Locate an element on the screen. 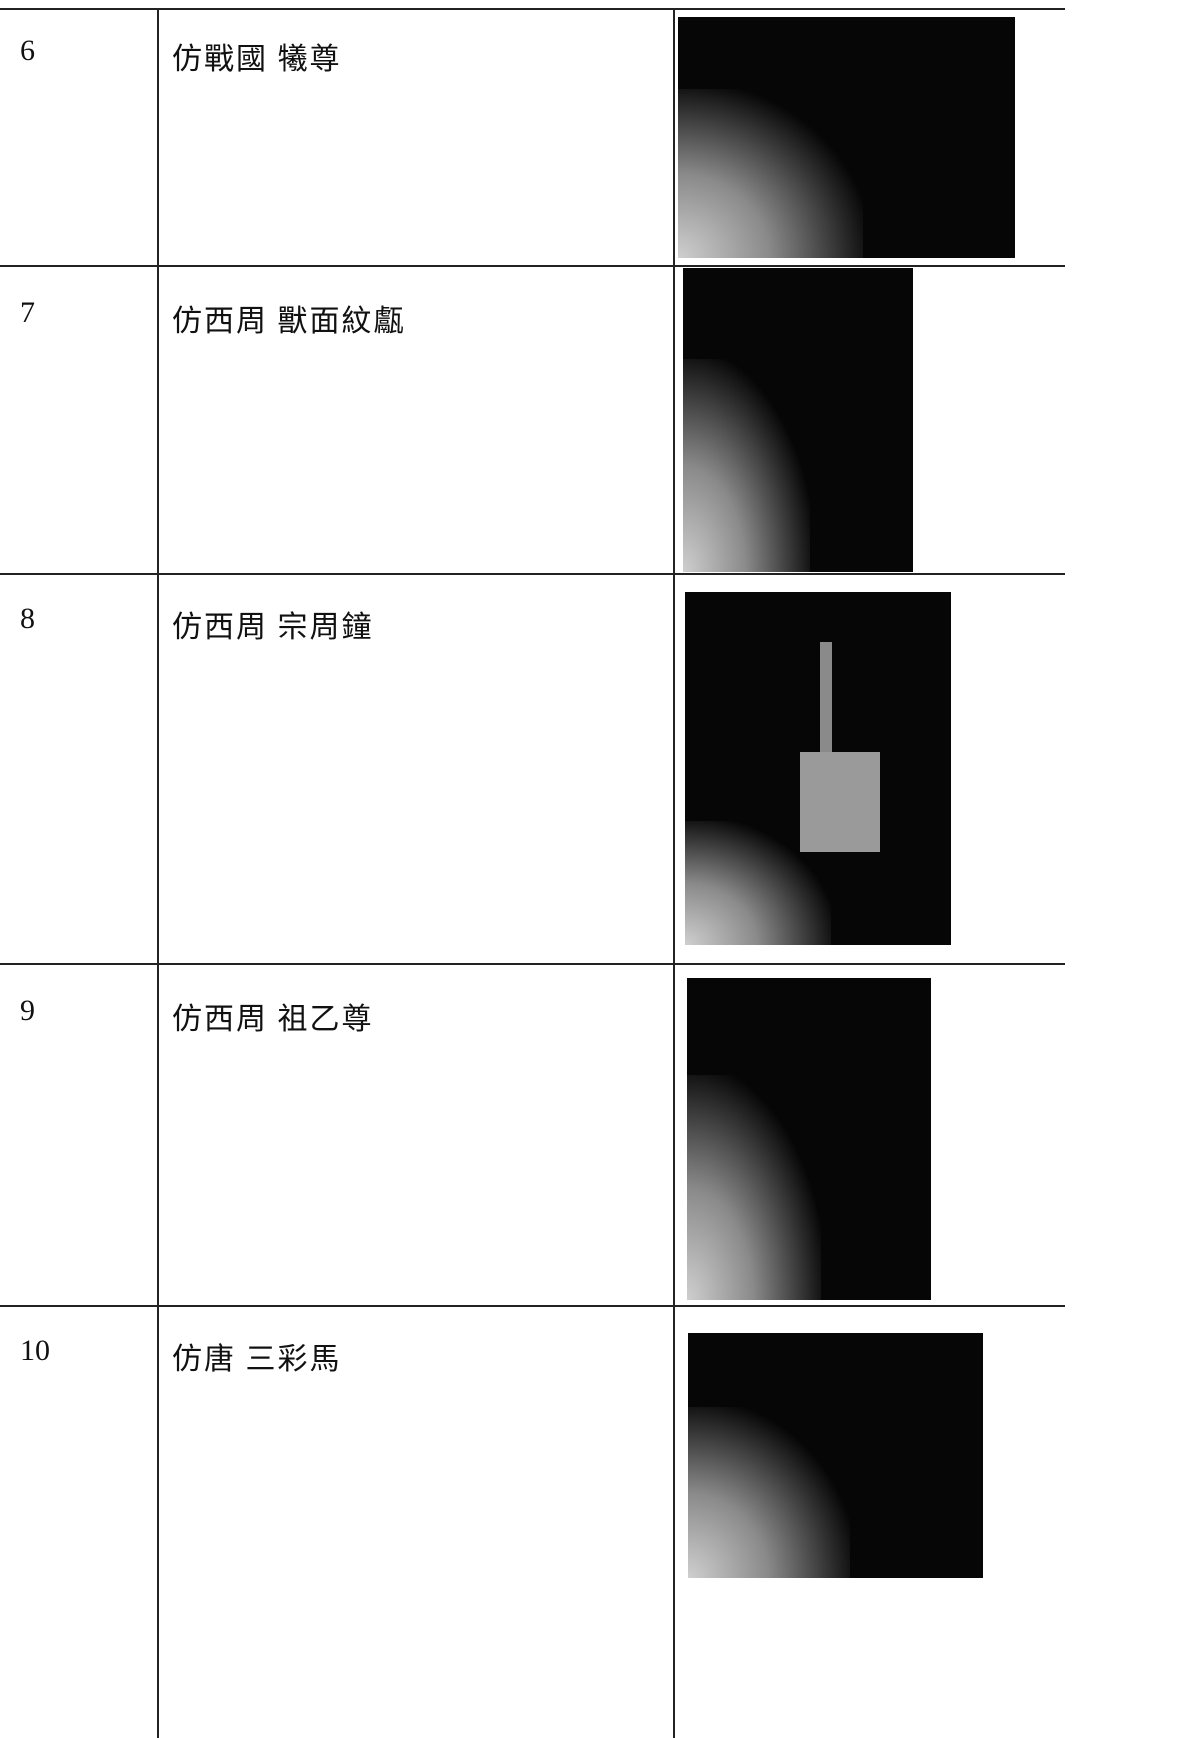 This screenshot has height=1738, width=1181. item-name: 仿西周 祖乙尊 is located at coordinates (273, 1019).